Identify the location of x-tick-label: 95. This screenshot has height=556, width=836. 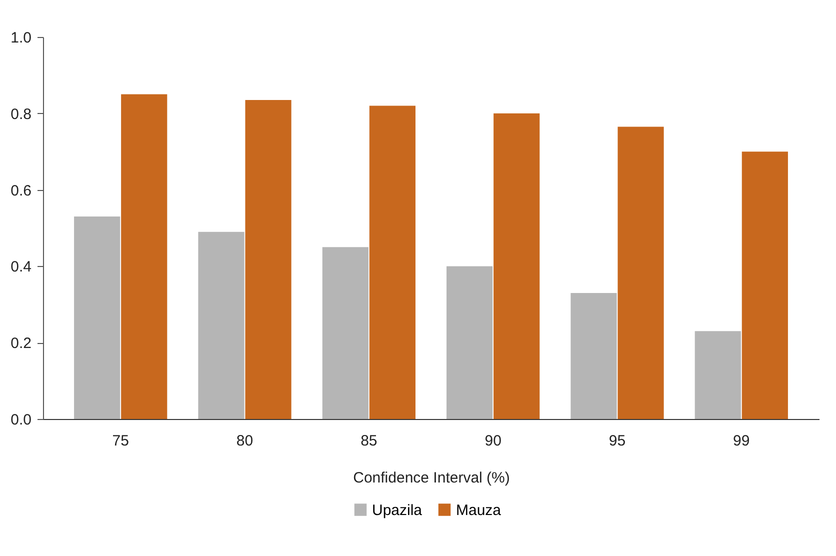
(617, 441).